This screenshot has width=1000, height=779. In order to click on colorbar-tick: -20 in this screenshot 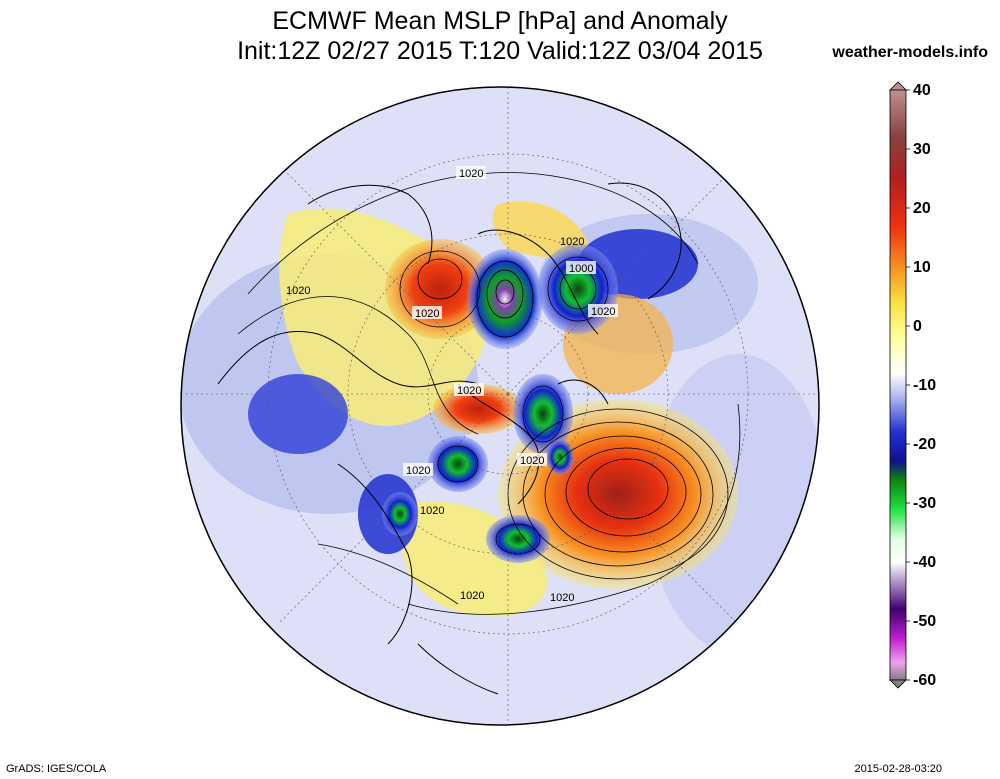, I will do `click(924, 444)`.